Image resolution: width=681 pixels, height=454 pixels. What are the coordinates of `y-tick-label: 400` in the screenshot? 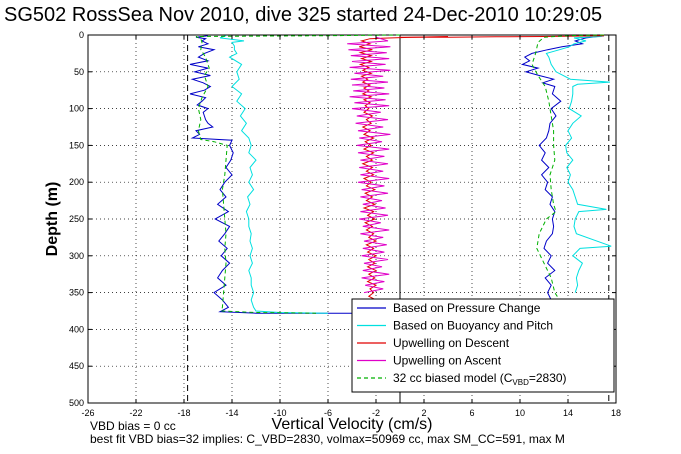 It's located at (76, 329).